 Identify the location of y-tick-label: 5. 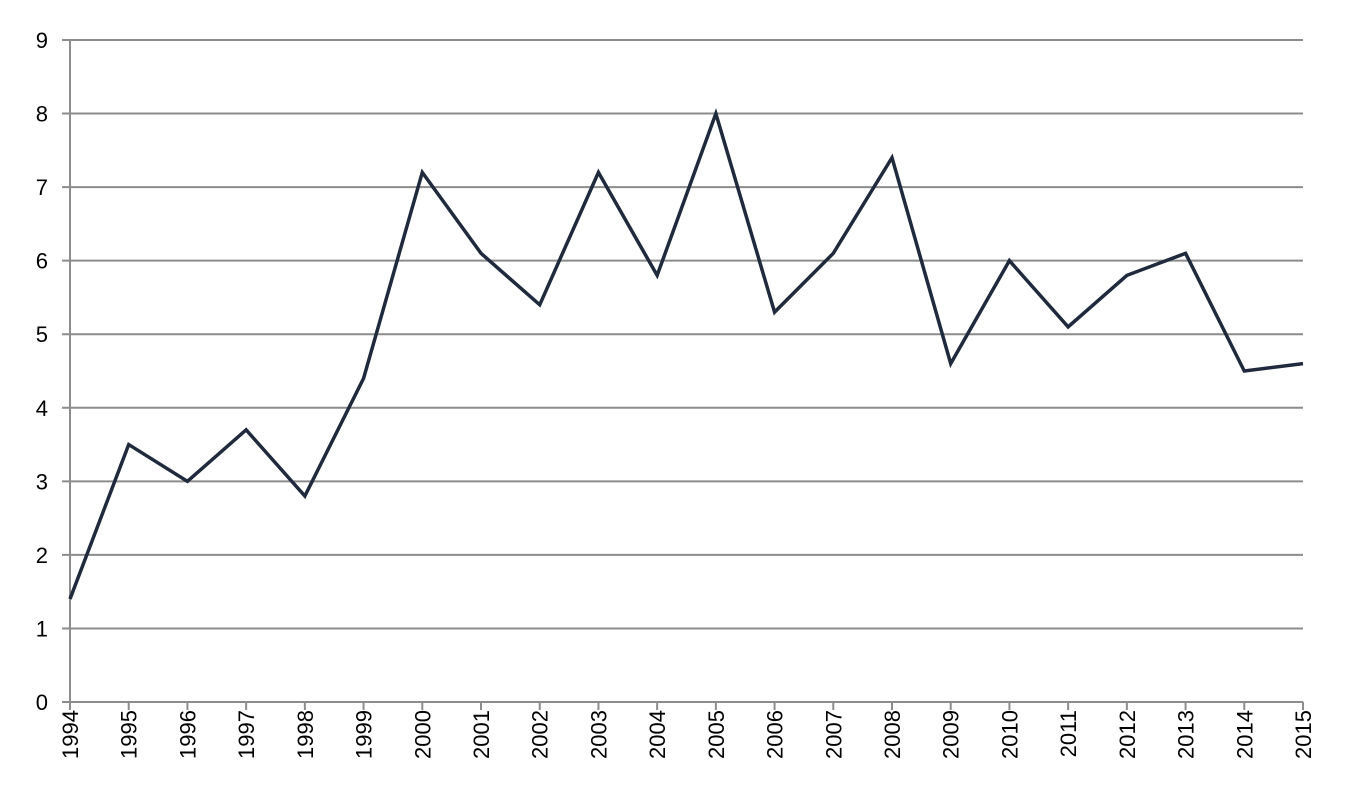
(42, 334).